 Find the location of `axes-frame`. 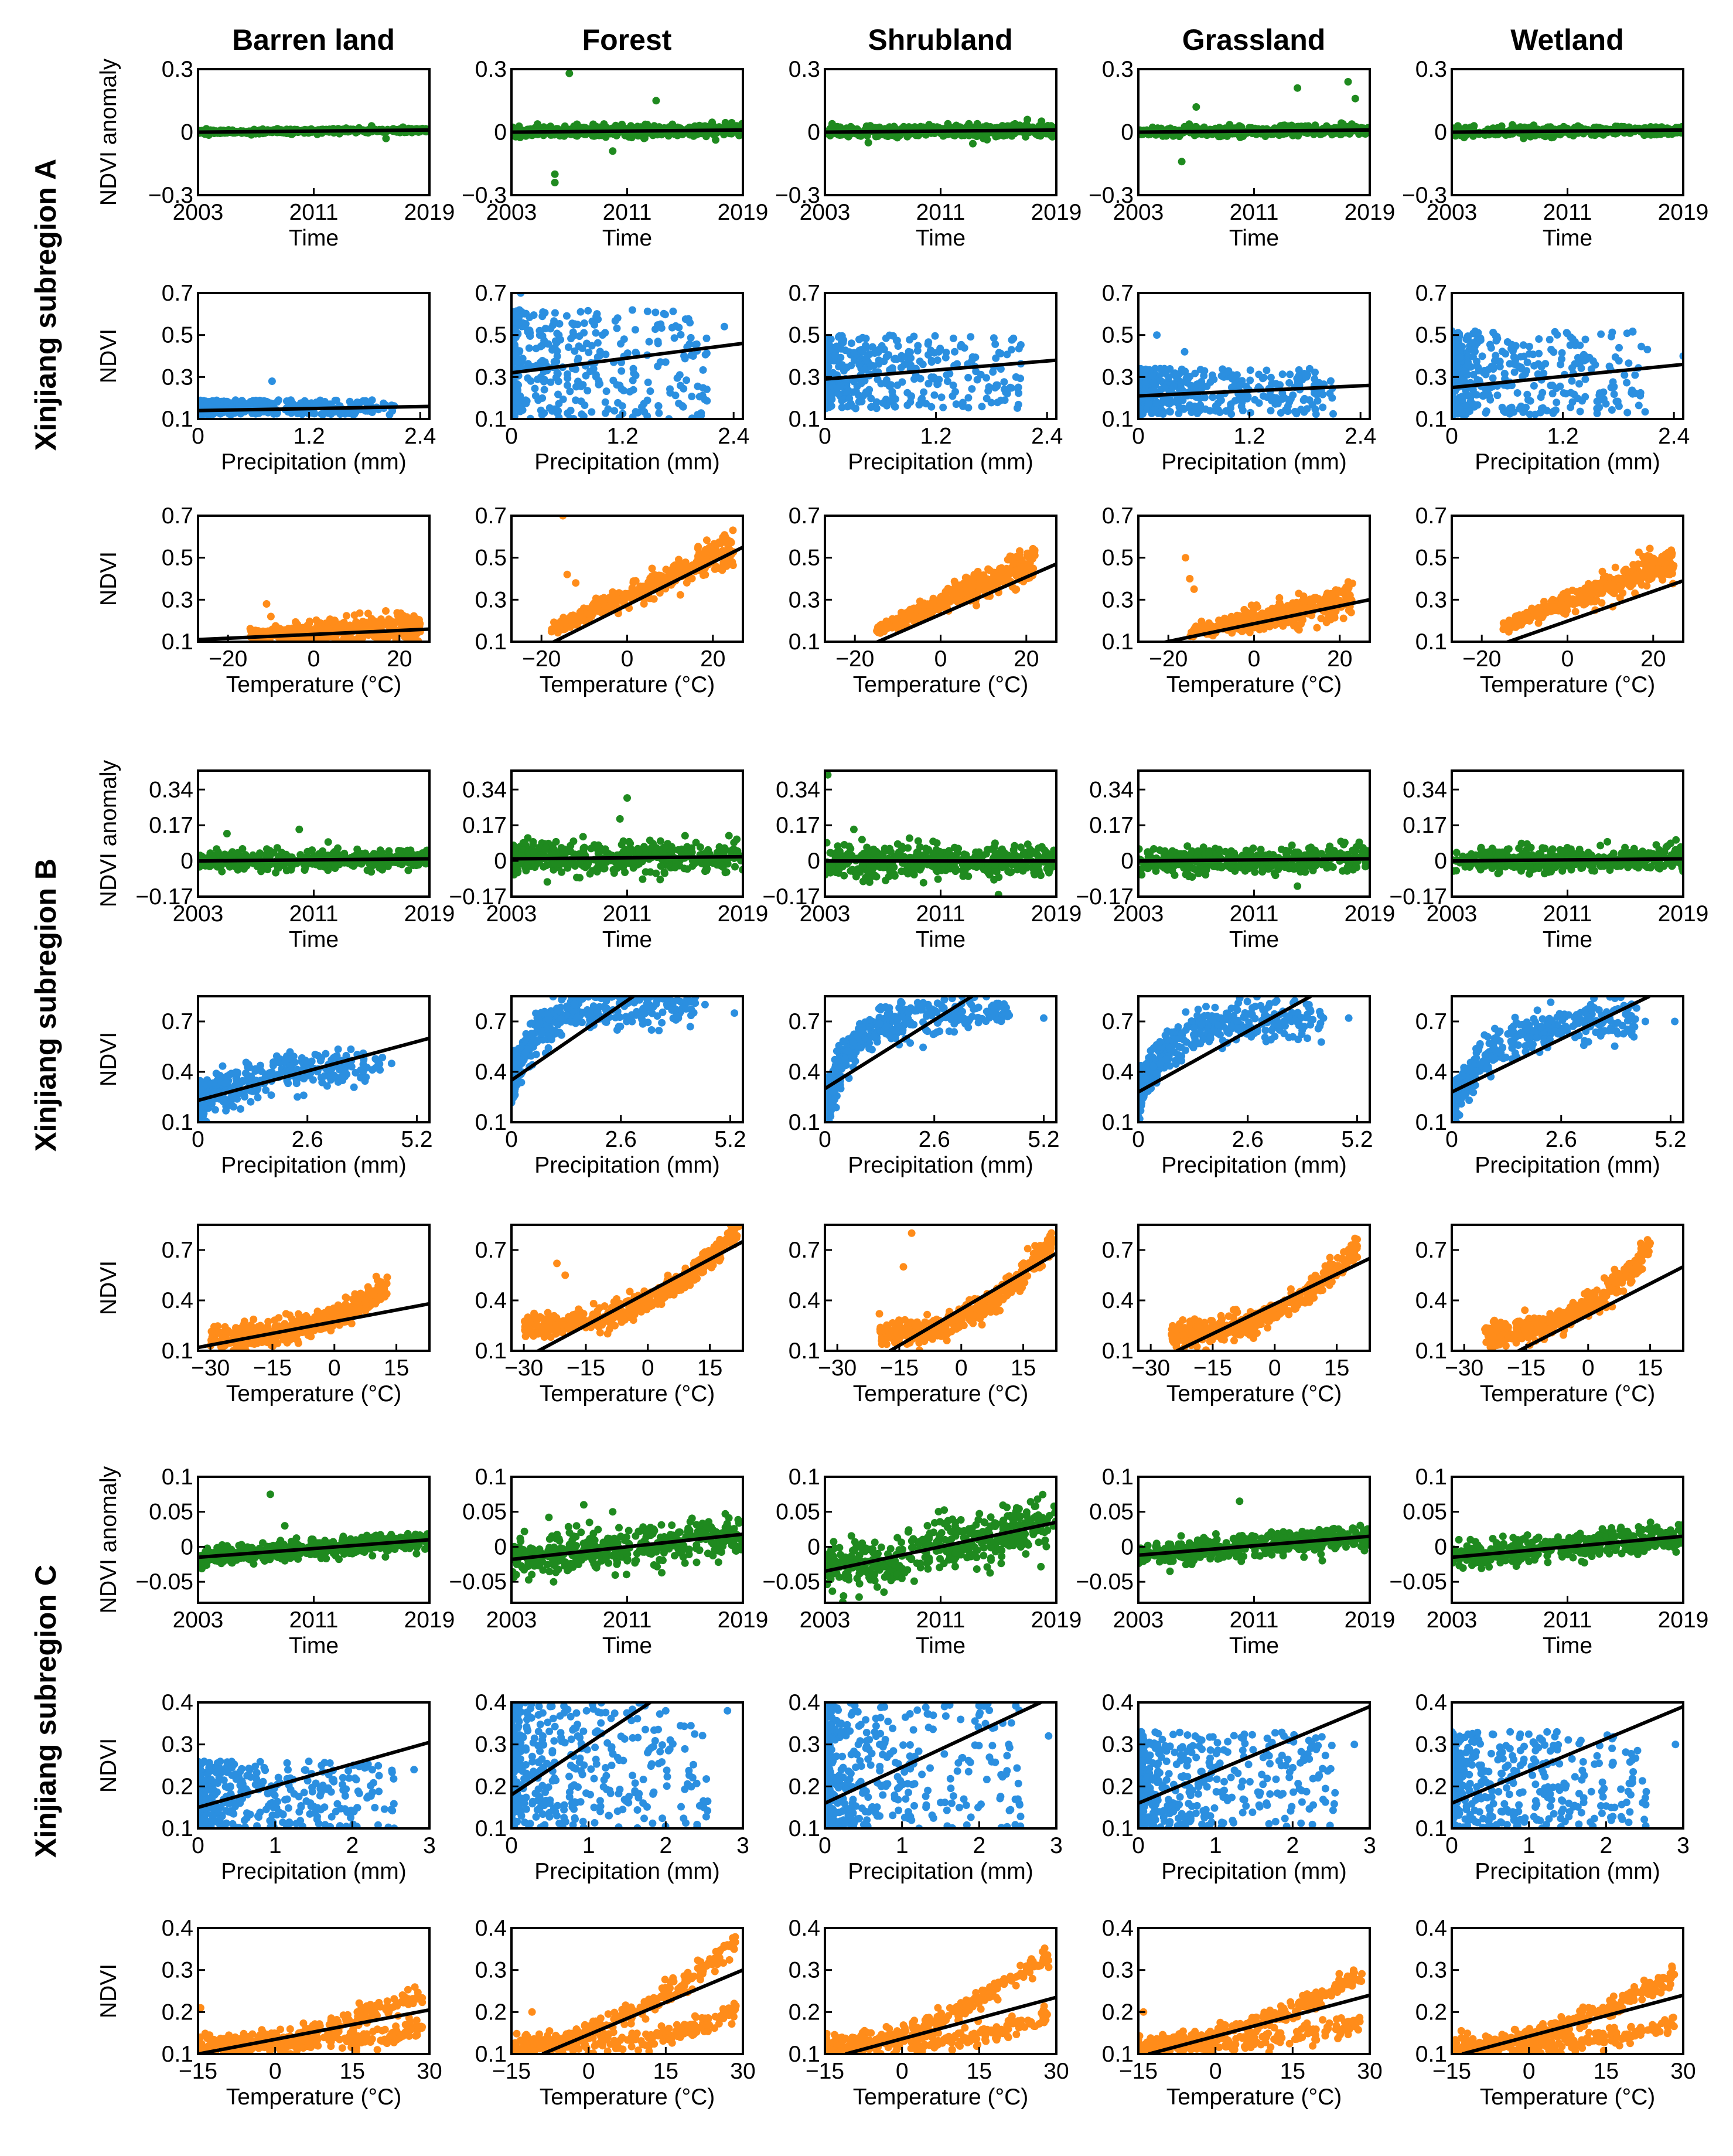

axes-frame is located at coordinates (314, 356).